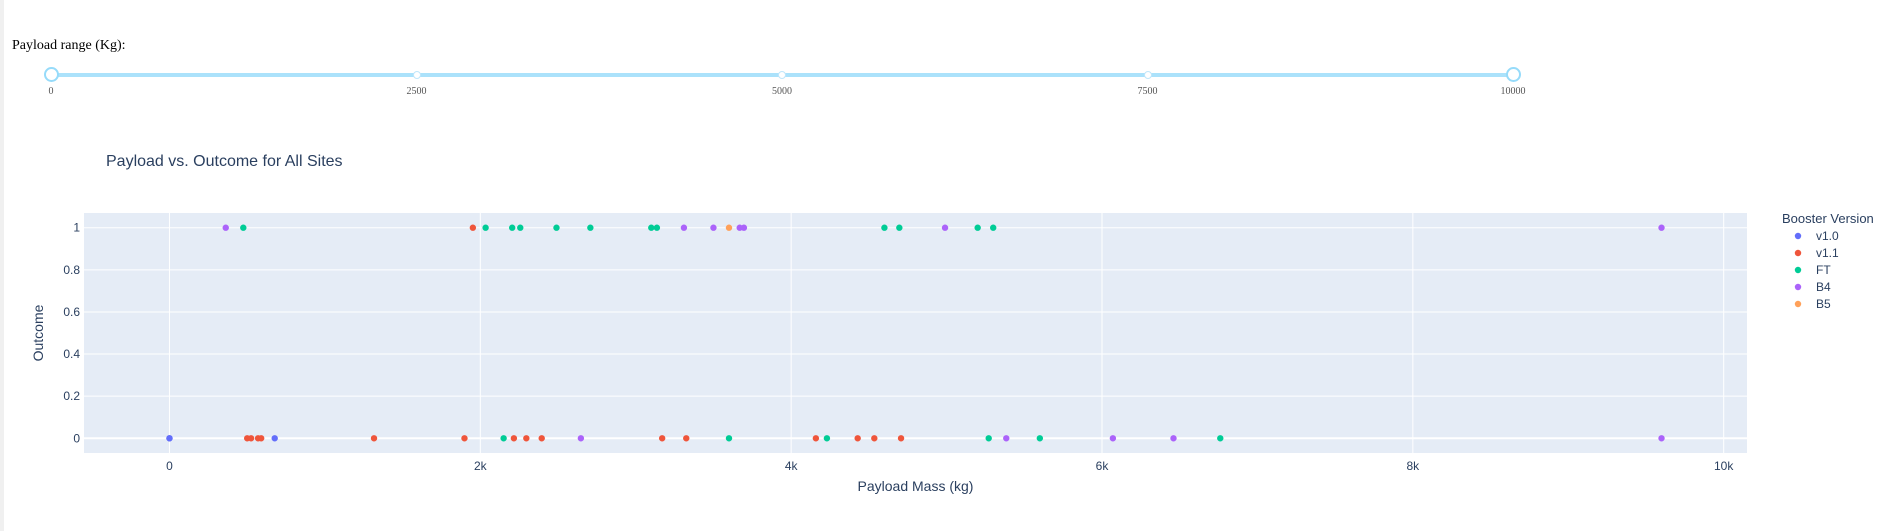 This screenshot has height=531, width=1902. I want to click on y-tick-label: 0.8, so click(71, 270).